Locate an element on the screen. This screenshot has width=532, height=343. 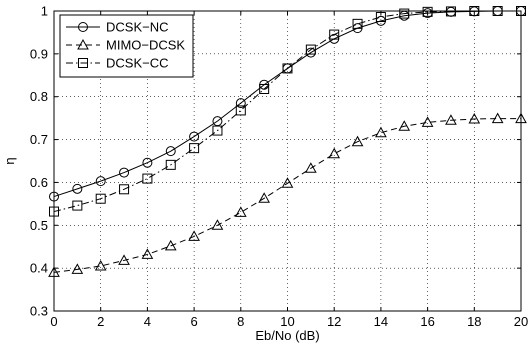
y-tick-label: 0.4 is located at coordinates (39, 268).